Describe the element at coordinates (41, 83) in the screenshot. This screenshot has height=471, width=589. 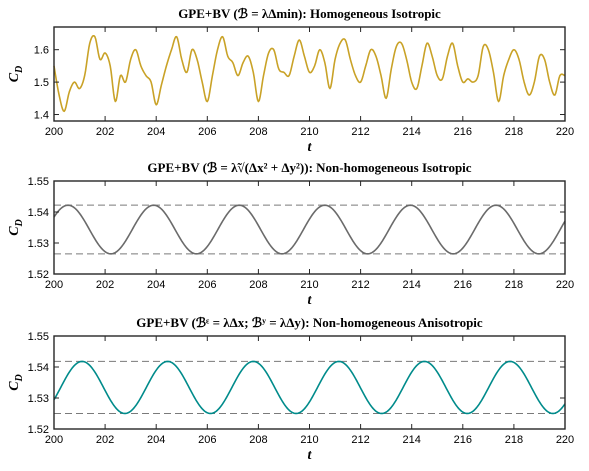
I see `y-tick-label: 1.5` at that location.